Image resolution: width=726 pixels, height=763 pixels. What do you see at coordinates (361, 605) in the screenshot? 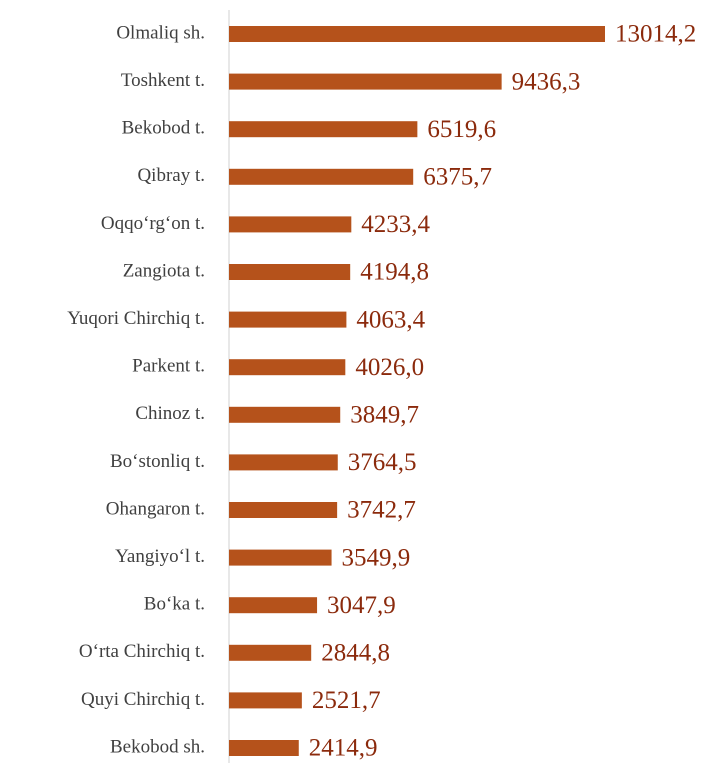
I see `value-label: 3047,9` at bounding box center [361, 605].